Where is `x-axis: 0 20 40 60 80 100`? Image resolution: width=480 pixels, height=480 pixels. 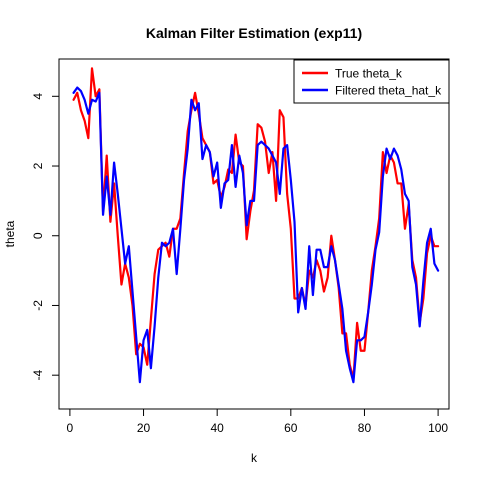 x-axis: 0 20 40 60 80 100 is located at coordinates (257, 421).